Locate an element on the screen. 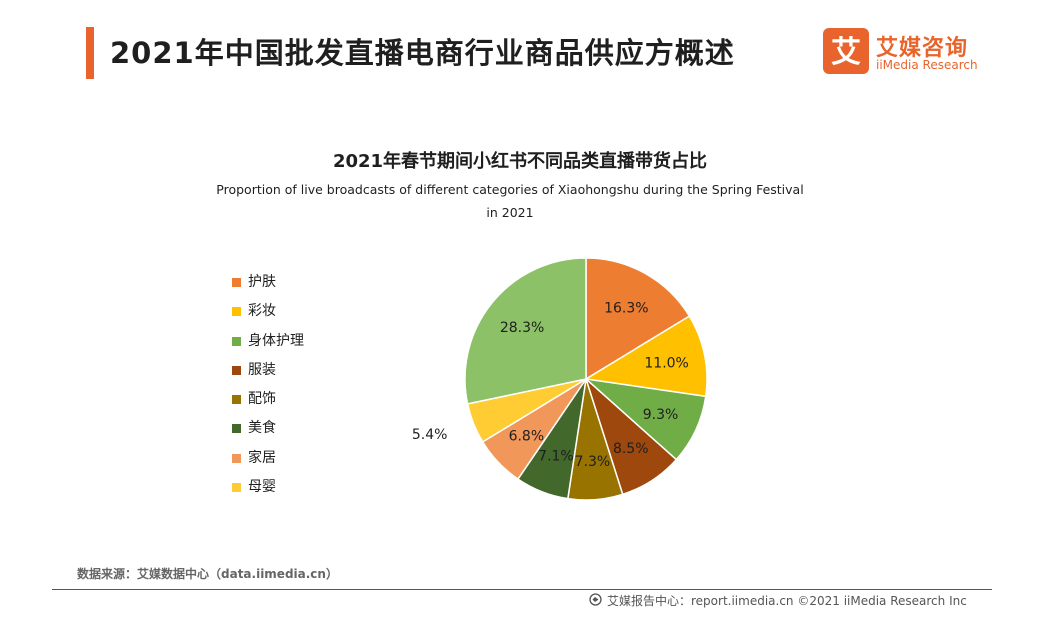 The width and height of the screenshot is (1040, 637). logo-char: 艾 is located at coordinates (846, 52).